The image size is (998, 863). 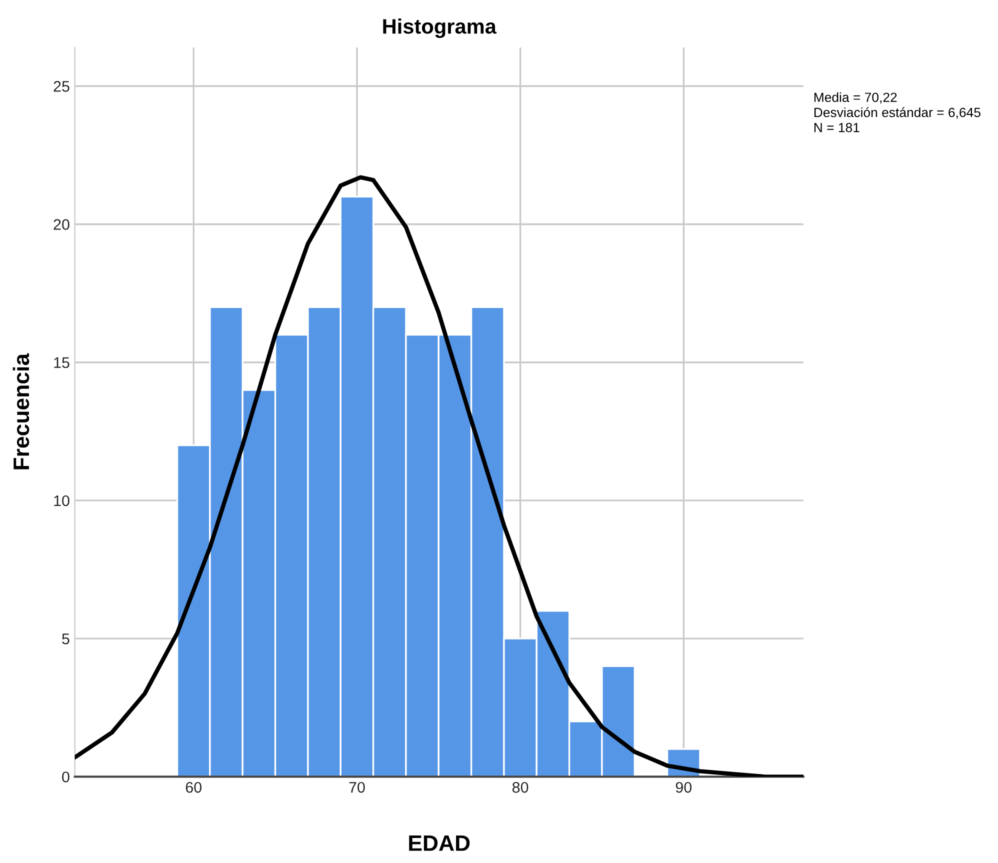 I want to click on x-tick-label: 60, so click(x=194, y=787).